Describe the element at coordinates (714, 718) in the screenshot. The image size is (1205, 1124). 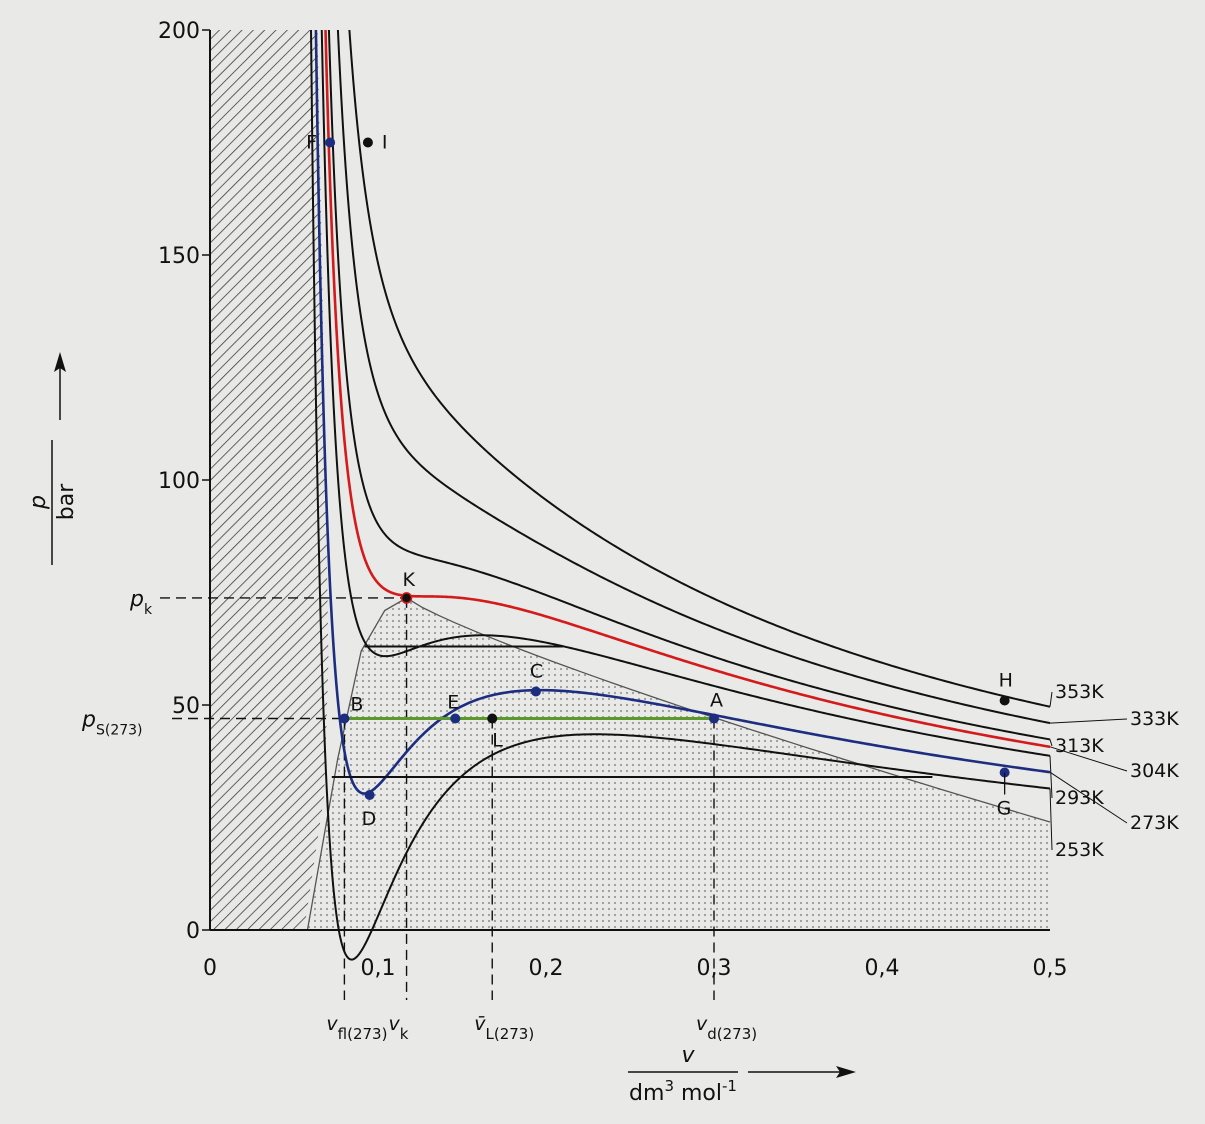
I see `point-a` at that location.